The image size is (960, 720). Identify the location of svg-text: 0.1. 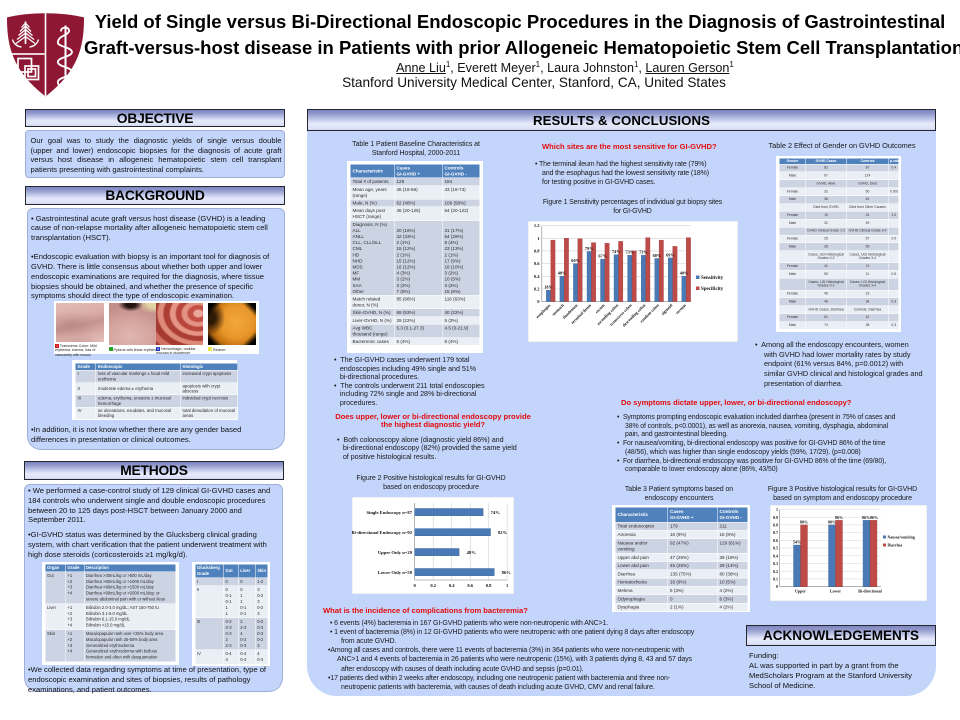
(775, 579).